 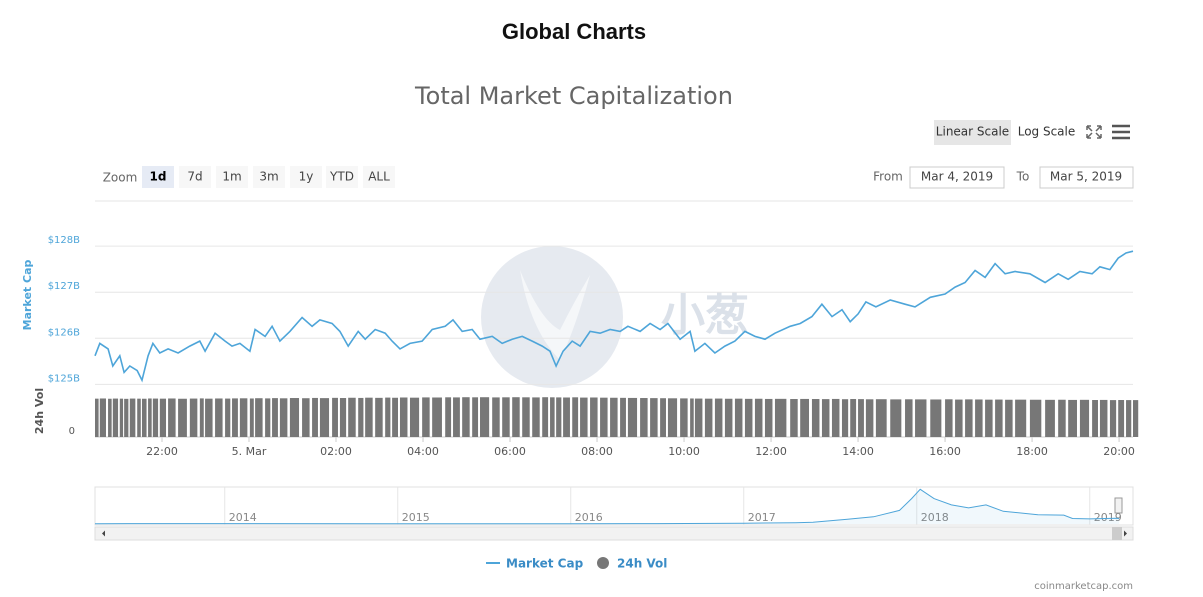 I want to click on x-tick-label: 02:00, so click(x=336, y=451).